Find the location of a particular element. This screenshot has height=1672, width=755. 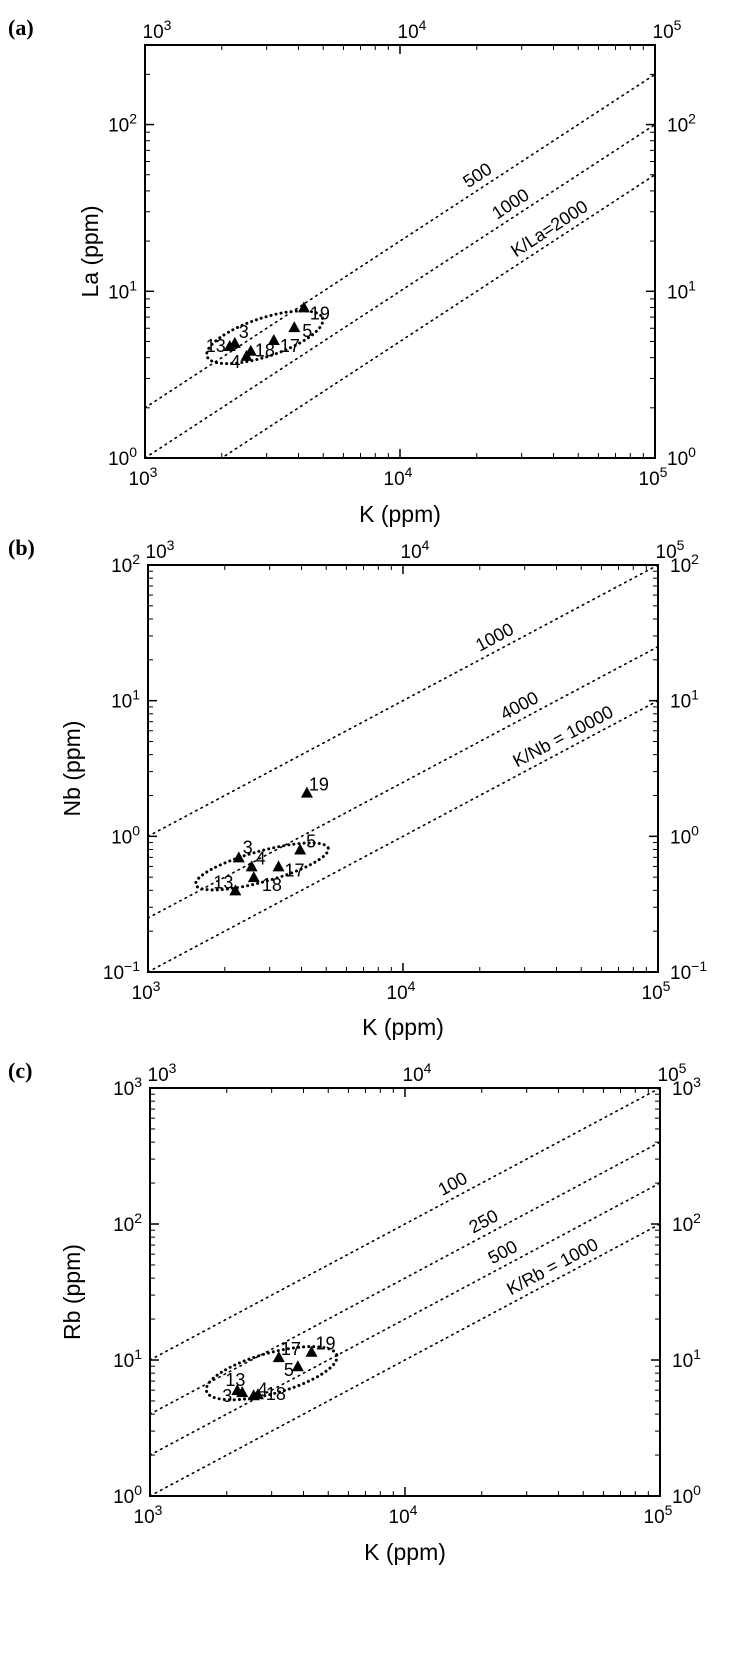

ratio-label: 100 is located at coordinates (453, 1184).